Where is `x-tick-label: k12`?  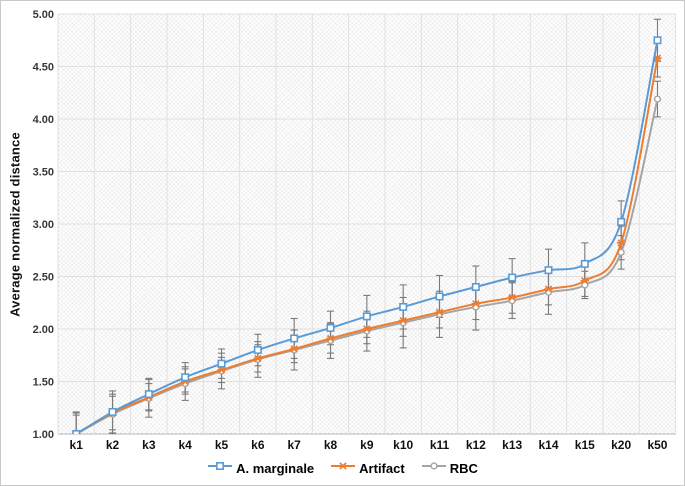
x-tick-label: k12 is located at coordinates (476, 445).